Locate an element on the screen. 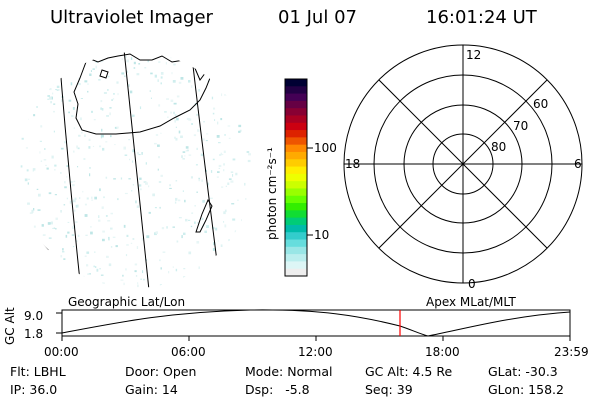  polar-clock-label-12: 12 is located at coordinates (474, 55).